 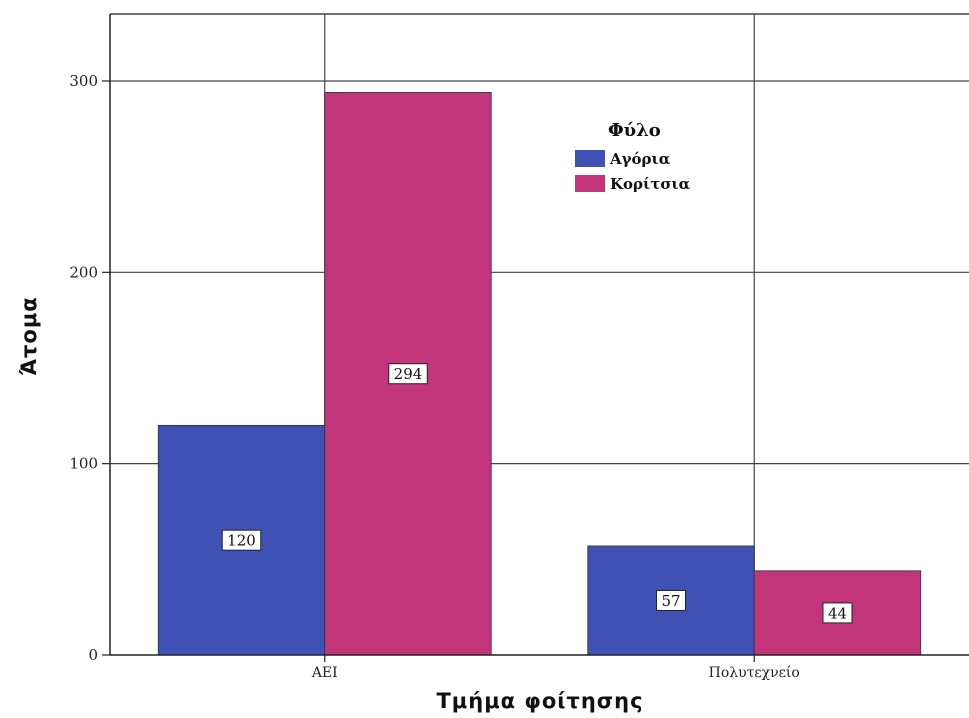 I want to click on x-tick-label: ΑΕΙ, so click(x=324, y=673).